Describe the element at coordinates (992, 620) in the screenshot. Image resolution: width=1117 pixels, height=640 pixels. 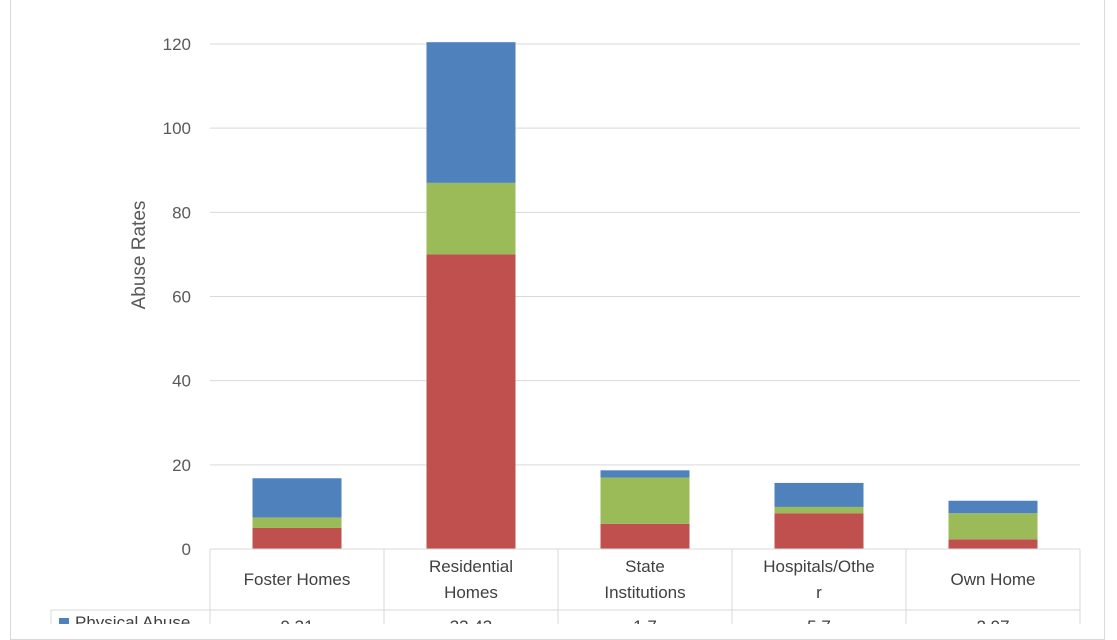
I see `table-cell-value: 2.97` at that location.